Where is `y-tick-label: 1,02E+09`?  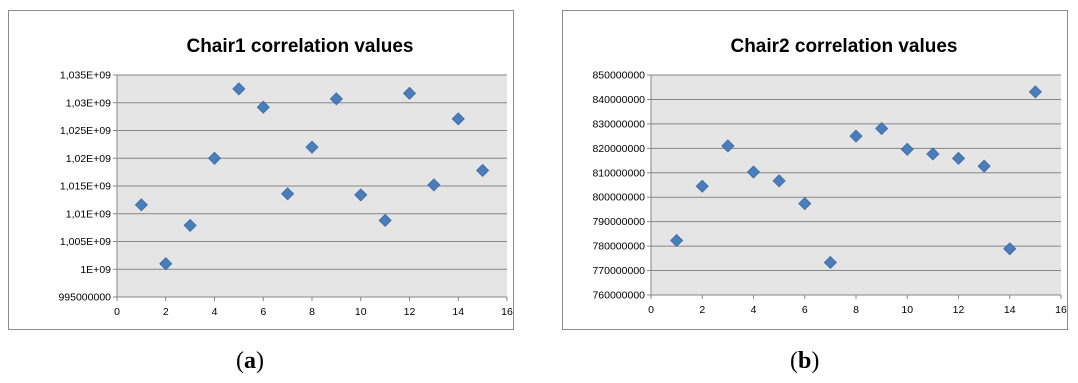
y-tick-label: 1,02E+09 is located at coordinates (88, 159).